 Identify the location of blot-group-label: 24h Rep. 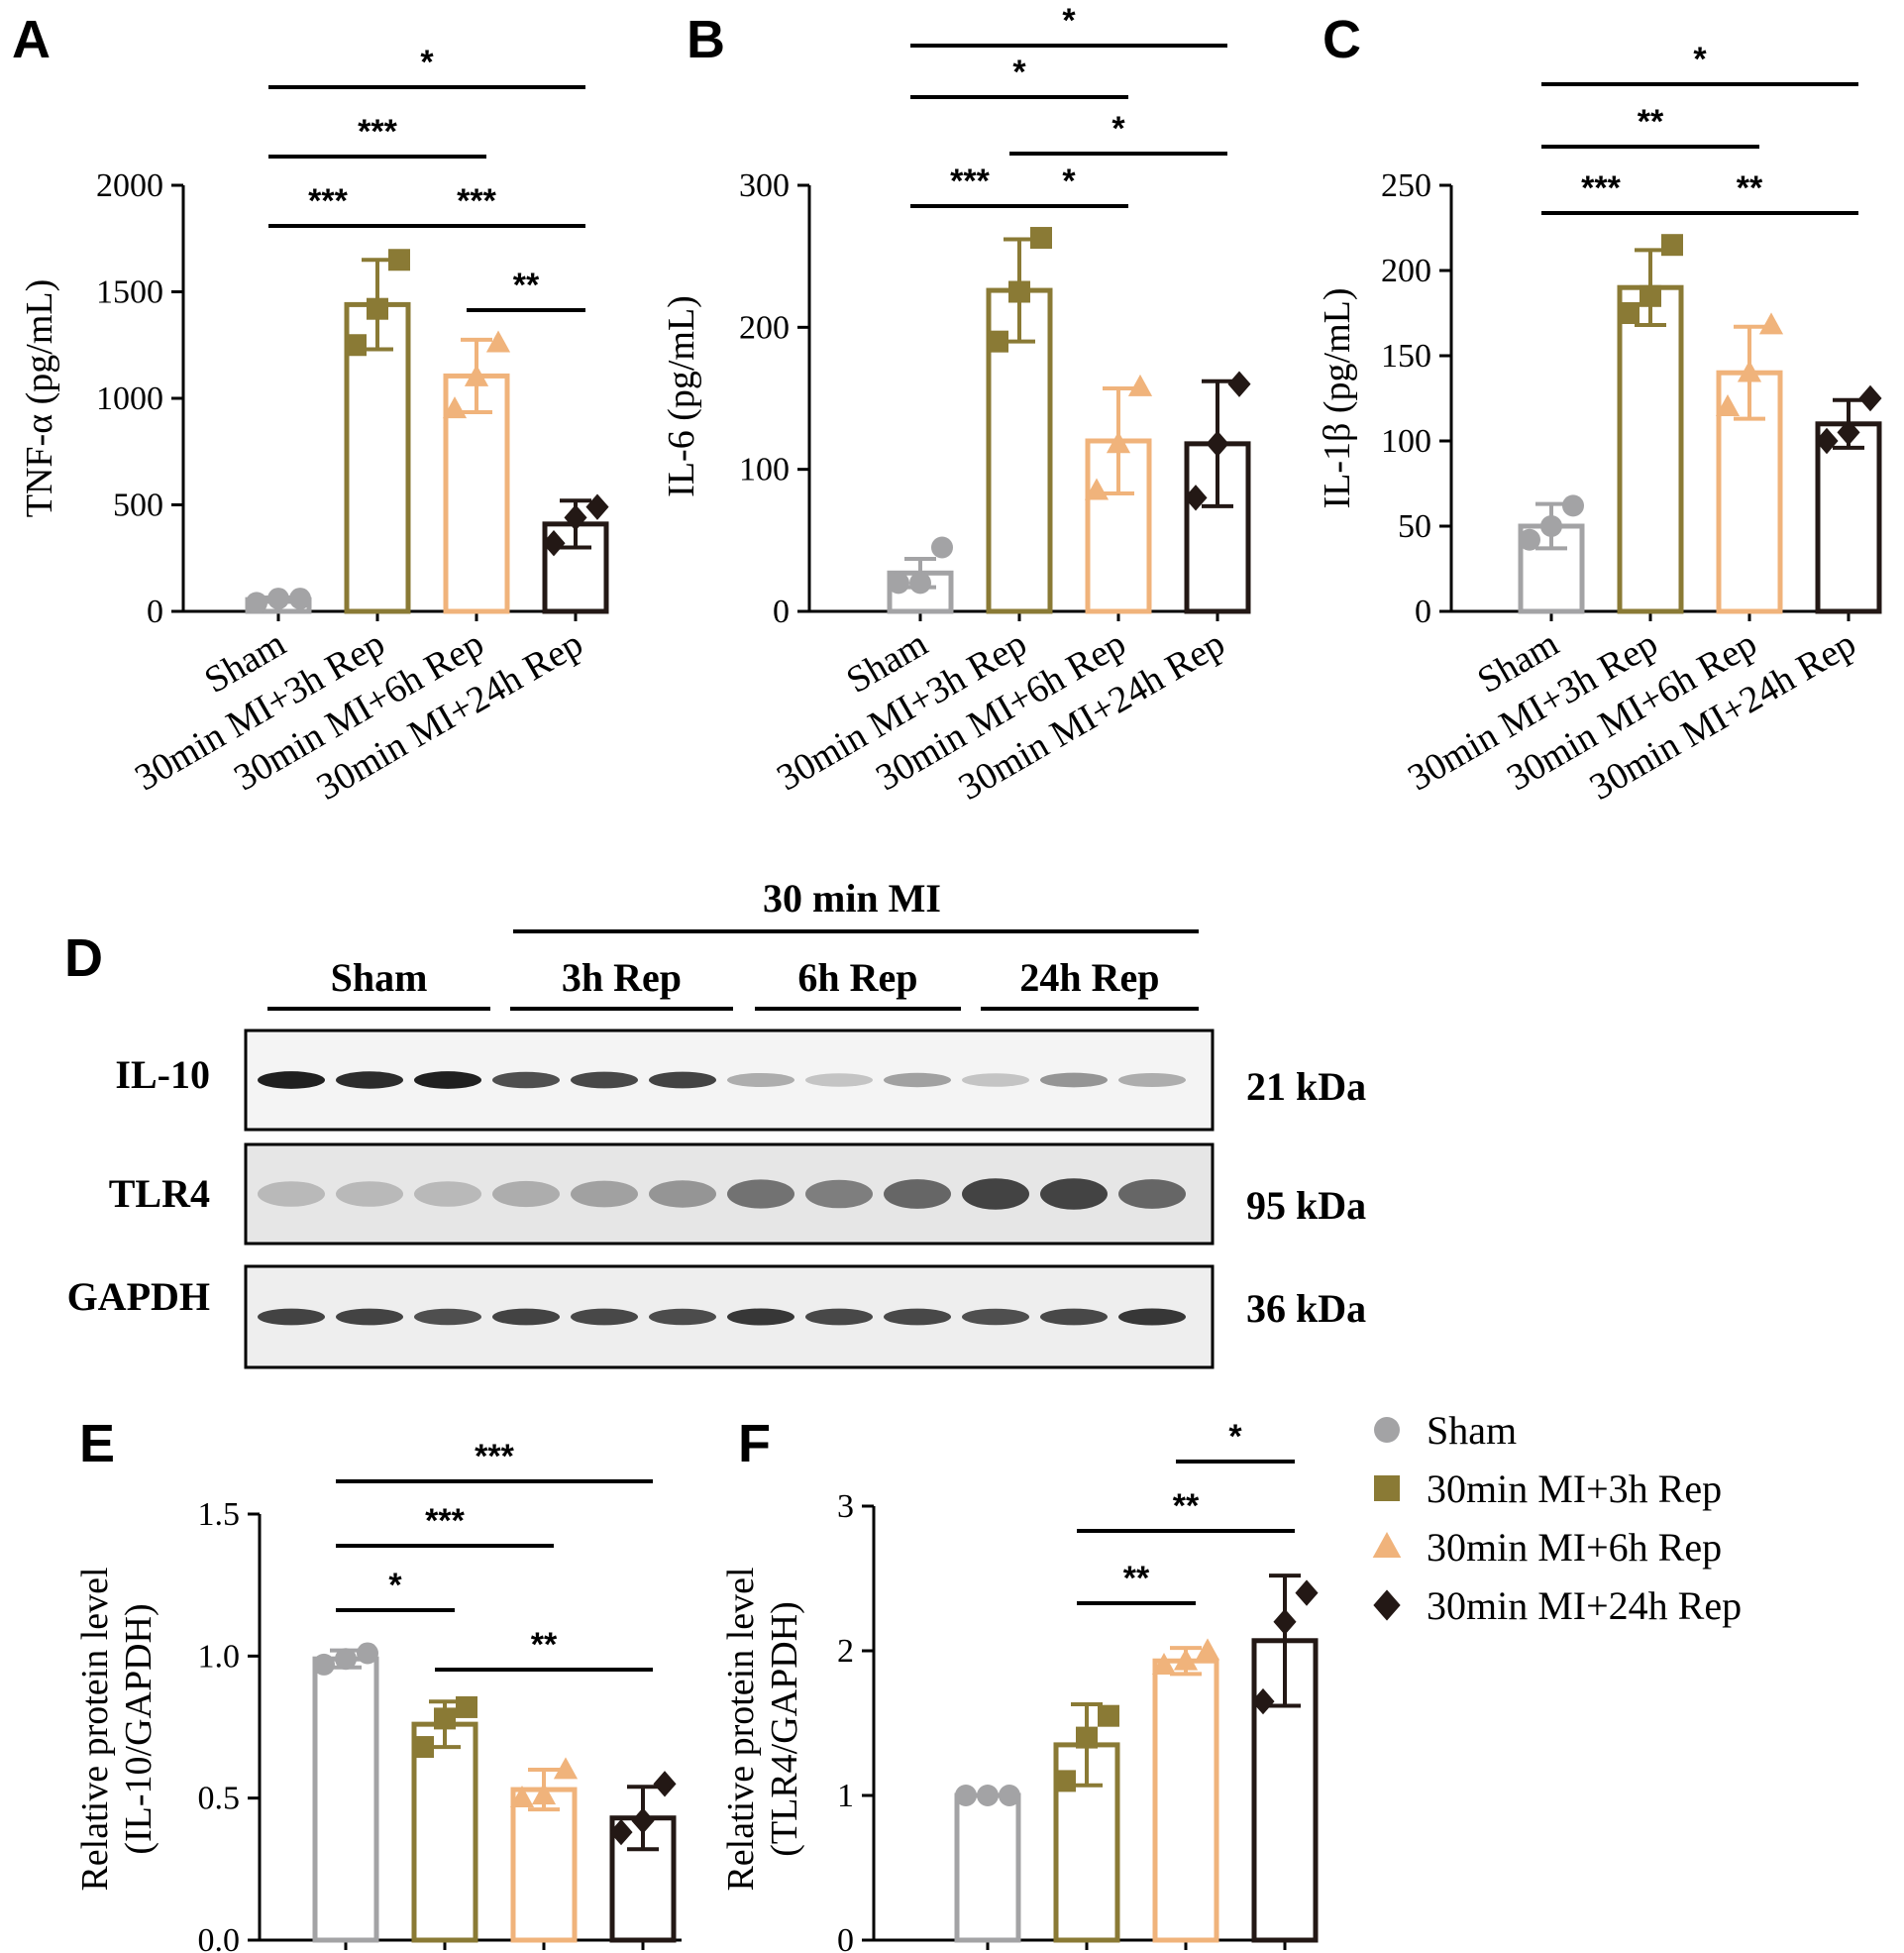
(1089, 977).